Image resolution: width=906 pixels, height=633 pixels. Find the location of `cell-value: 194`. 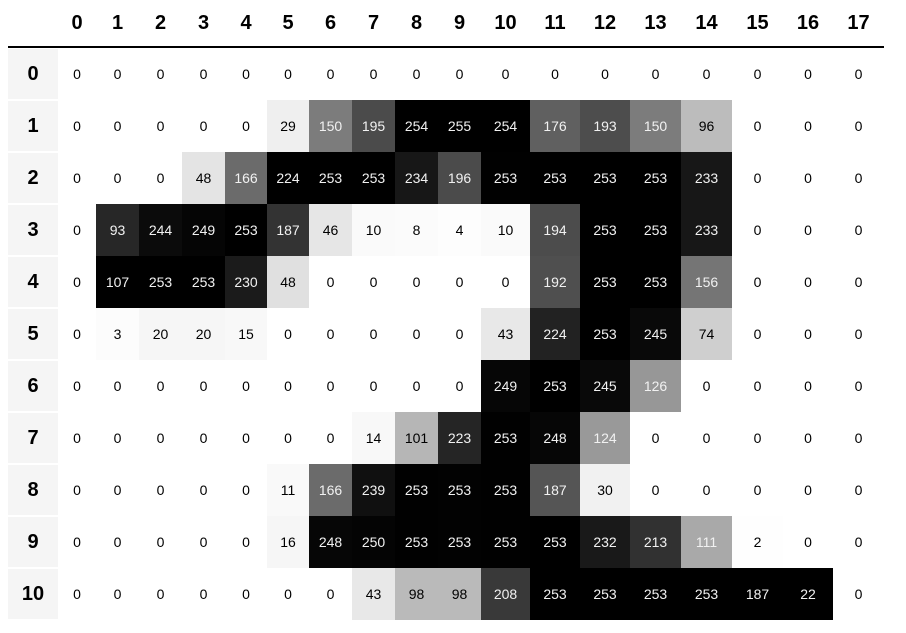

cell-value: 194 is located at coordinates (555, 230).